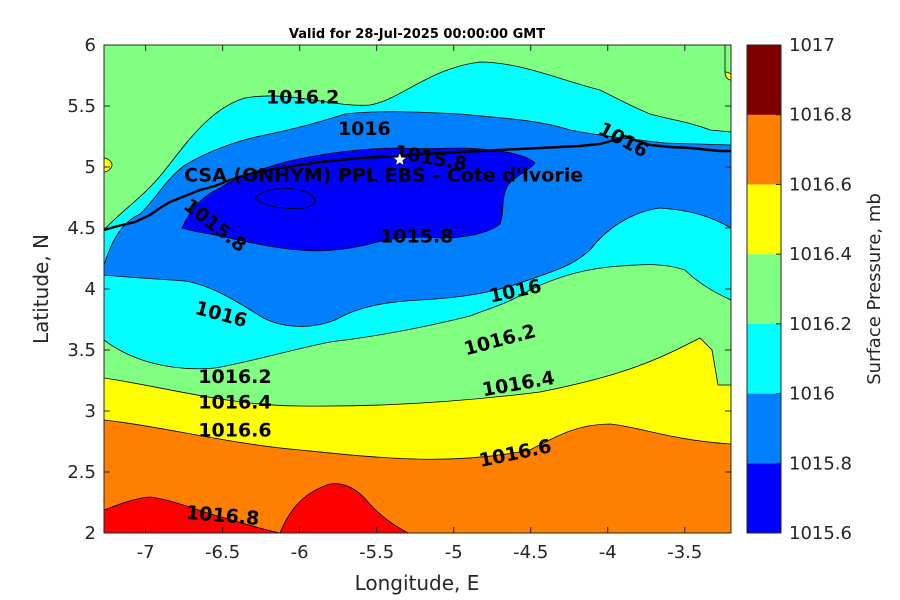  Describe the element at coordinates (222, 552) in the screenshot. I see `x-tick-label: -6.5` at that location.